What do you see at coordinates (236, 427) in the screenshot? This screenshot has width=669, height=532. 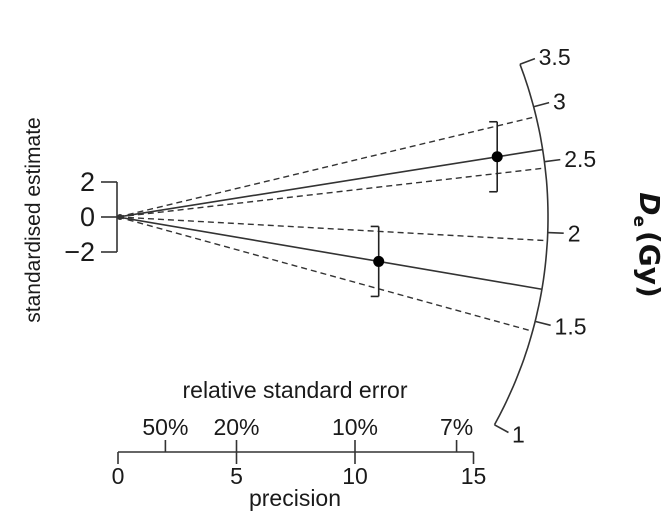 I see `rse-tick-label: 20%` at bounding box center [236, 427].